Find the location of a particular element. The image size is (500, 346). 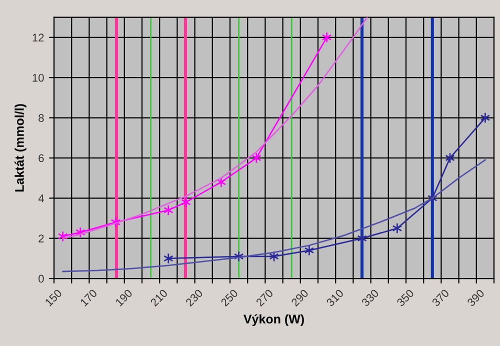

x-tick-label: 210 is located at coordinates (159, 297).